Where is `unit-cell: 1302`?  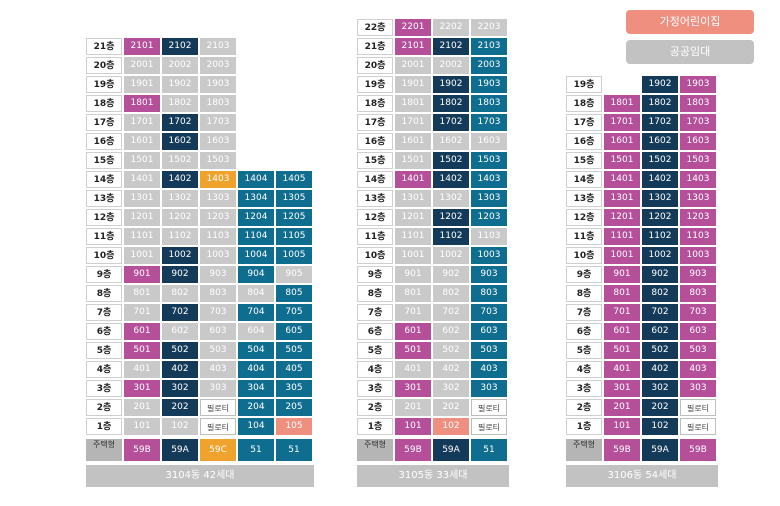 unit-cell: 1302 is located at coordinates (180, 198).